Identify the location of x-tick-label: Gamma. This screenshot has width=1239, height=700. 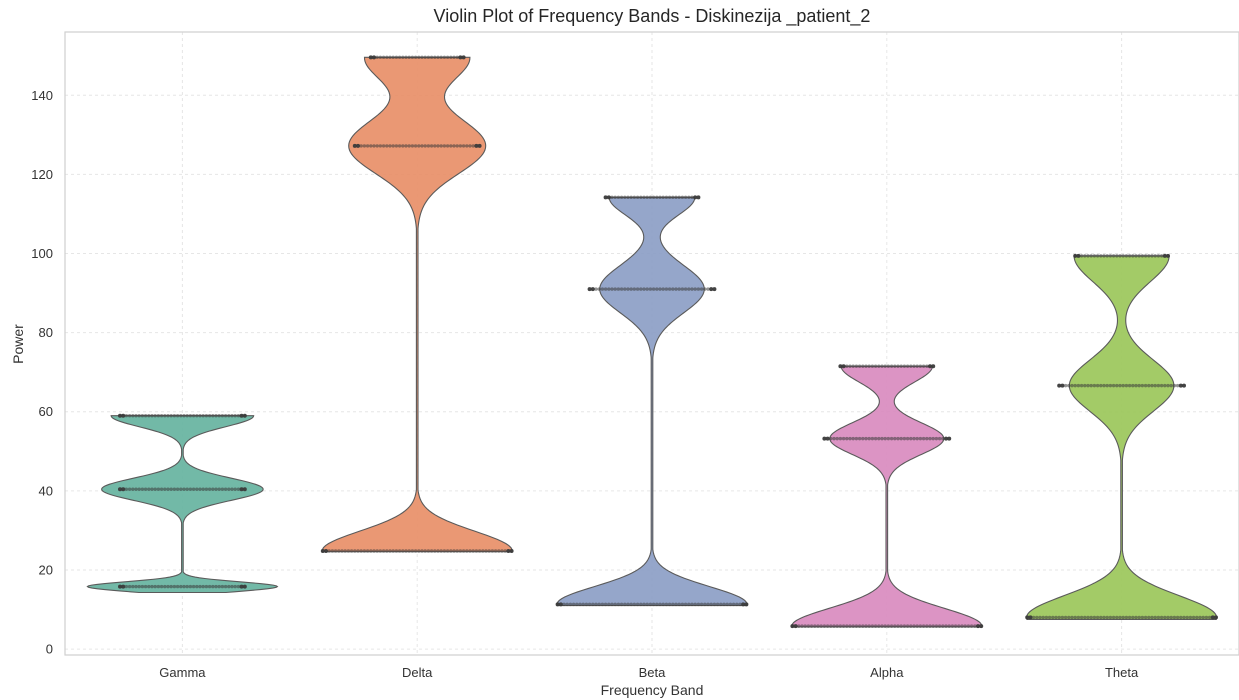
(182, 672).